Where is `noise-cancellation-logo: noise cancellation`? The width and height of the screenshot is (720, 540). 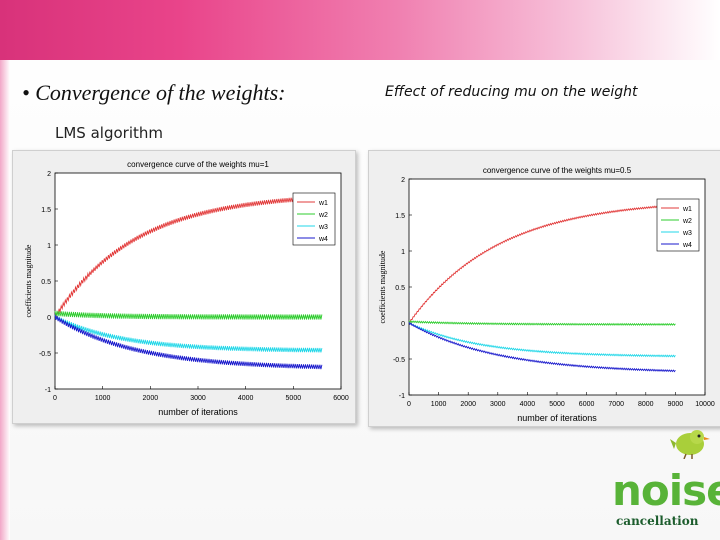 noise-cancellation-logo: noise cancellation is located at coordinates (660, 480).